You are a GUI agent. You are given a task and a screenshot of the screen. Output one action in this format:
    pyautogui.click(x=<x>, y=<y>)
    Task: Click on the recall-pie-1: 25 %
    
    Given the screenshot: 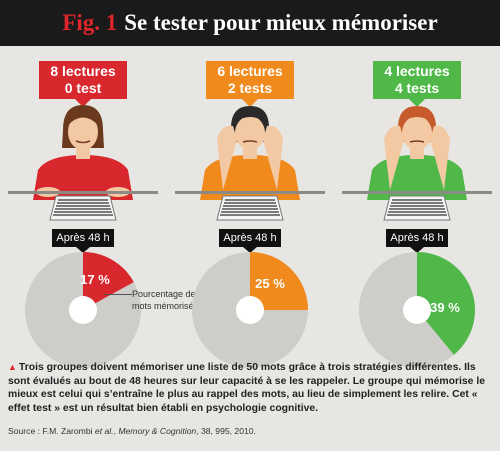 What is the action you would take?
    pyautogui.click(x=250, y=310)
    